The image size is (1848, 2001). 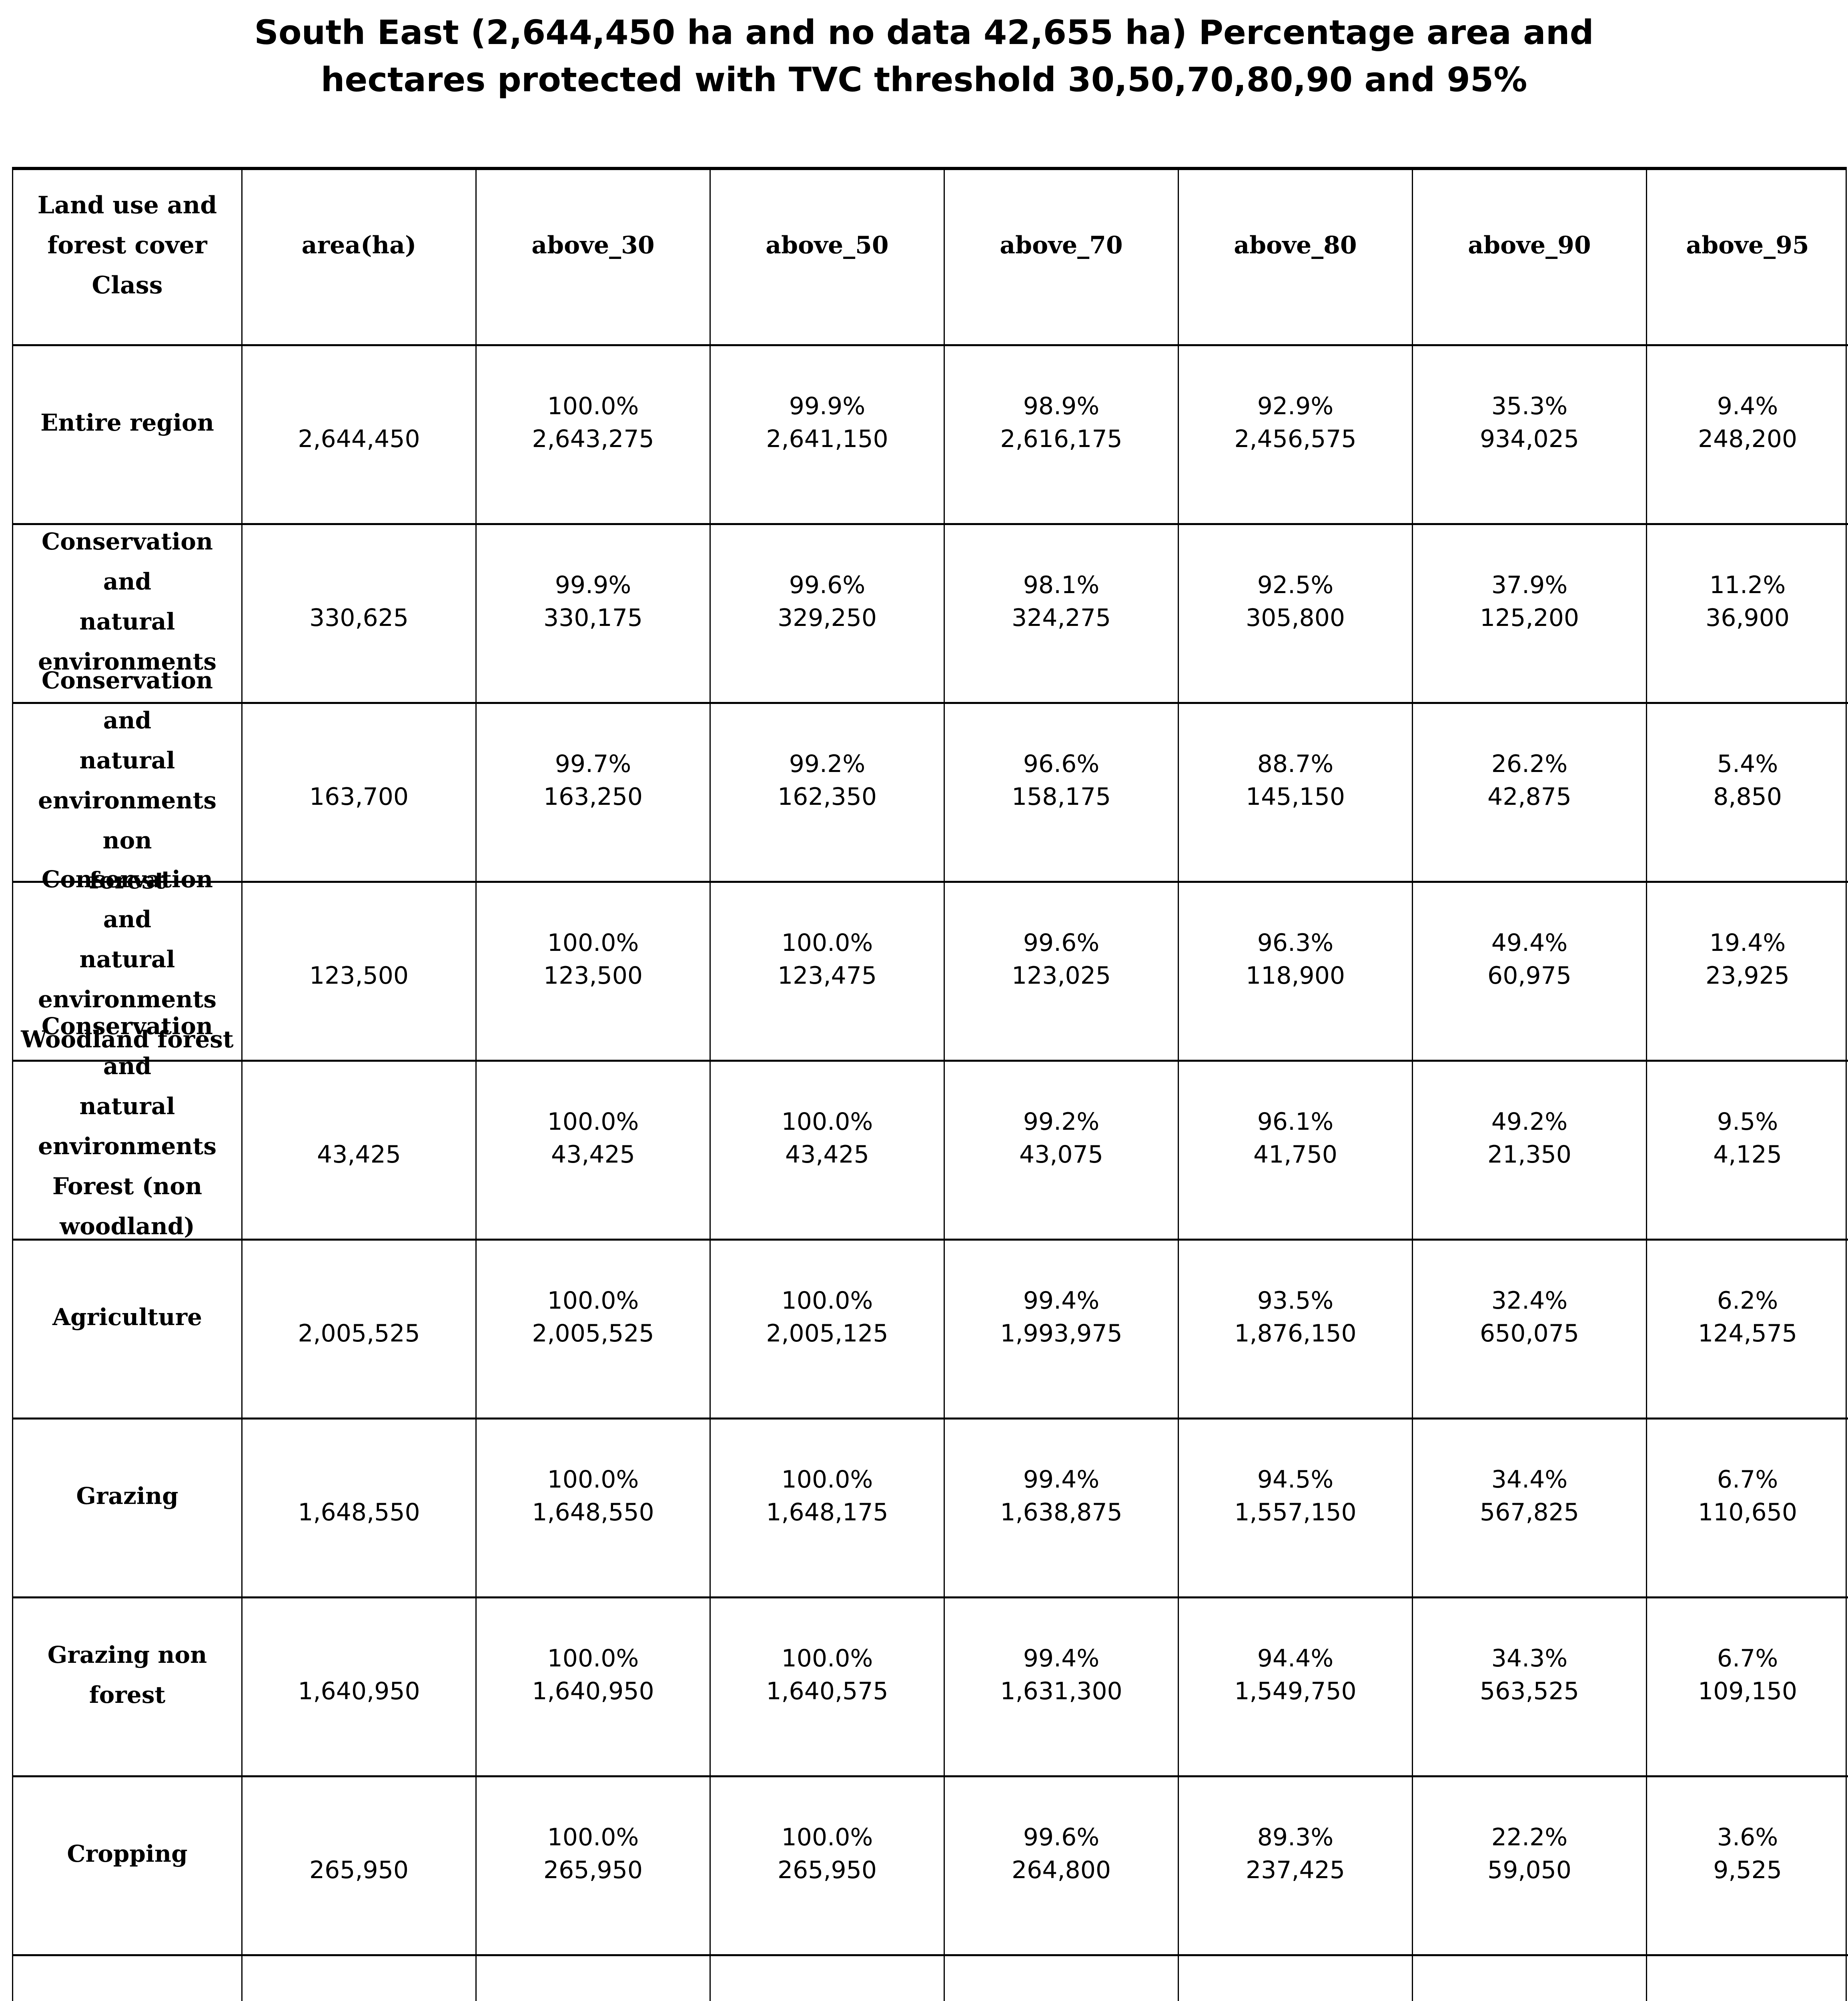 What do you see at coordinates (358, 257) in the screenshot?
I see `column-header: area(ha)` at bounding box center [358, 257].